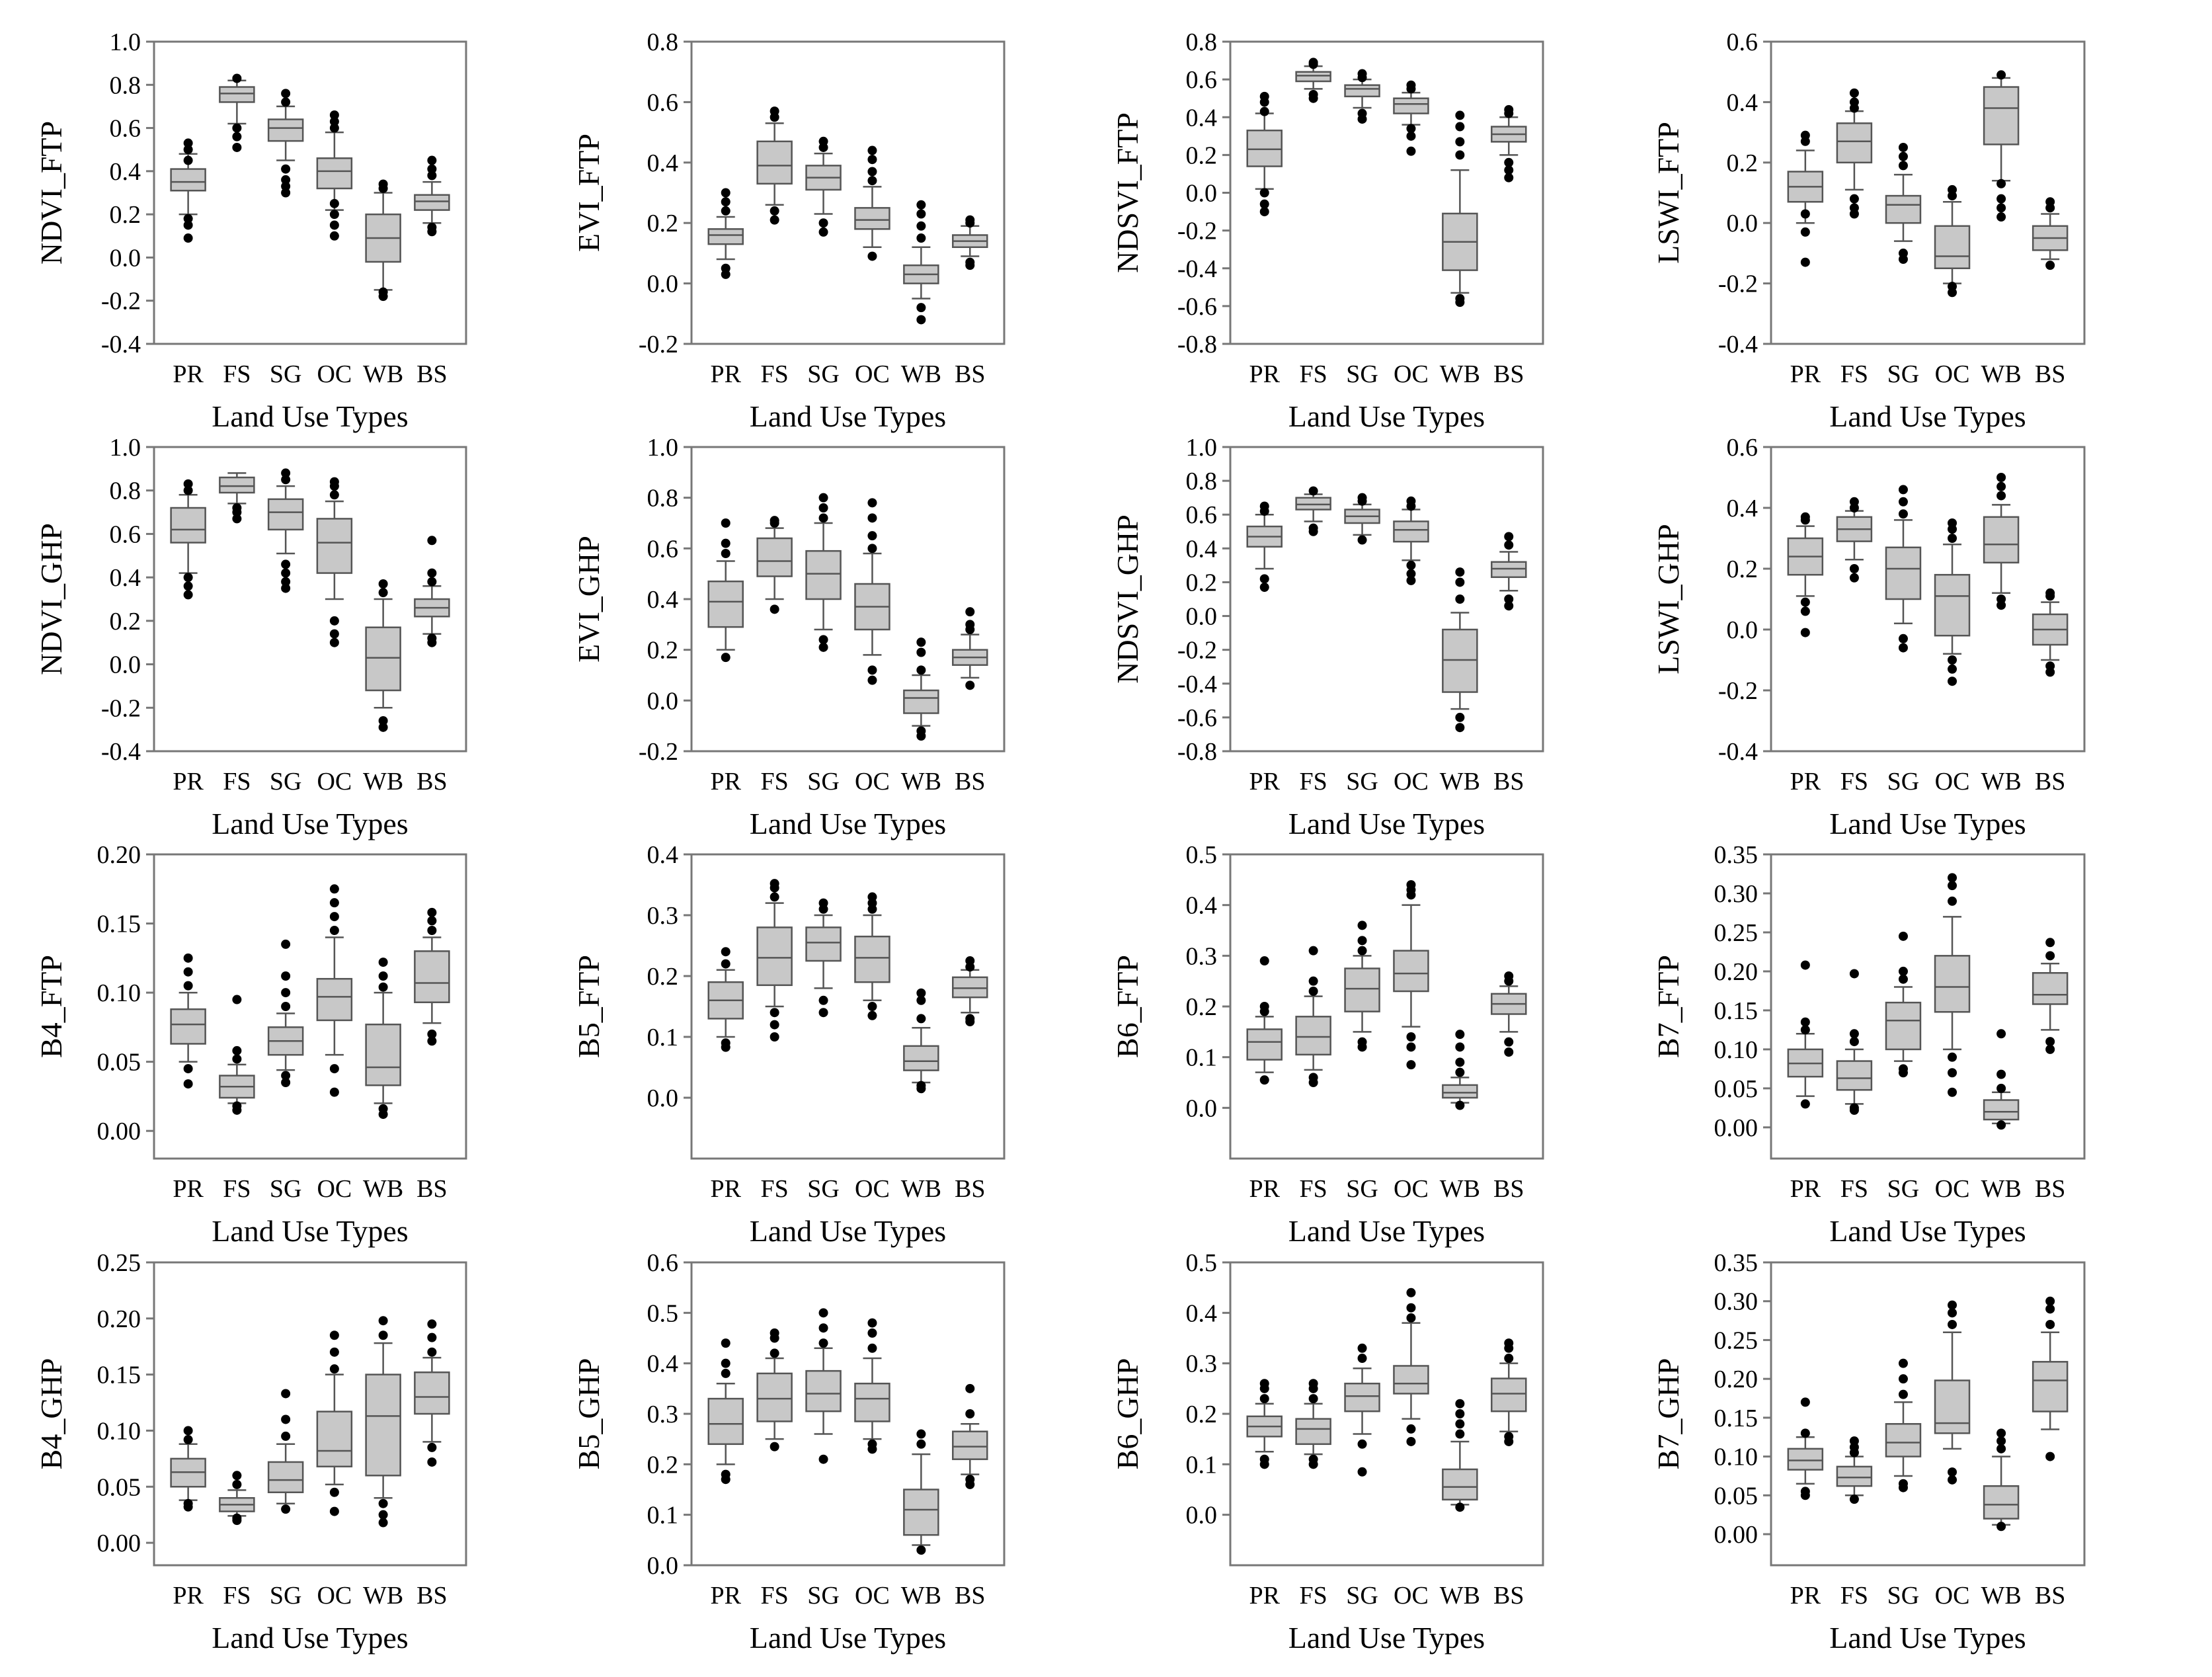 The height and width of the screenshot is (1677, 2212). Describe the element at coordinates (1127, 192) in the screenshot. I see `y-axis-title: NDSVI_FTP` at that location.